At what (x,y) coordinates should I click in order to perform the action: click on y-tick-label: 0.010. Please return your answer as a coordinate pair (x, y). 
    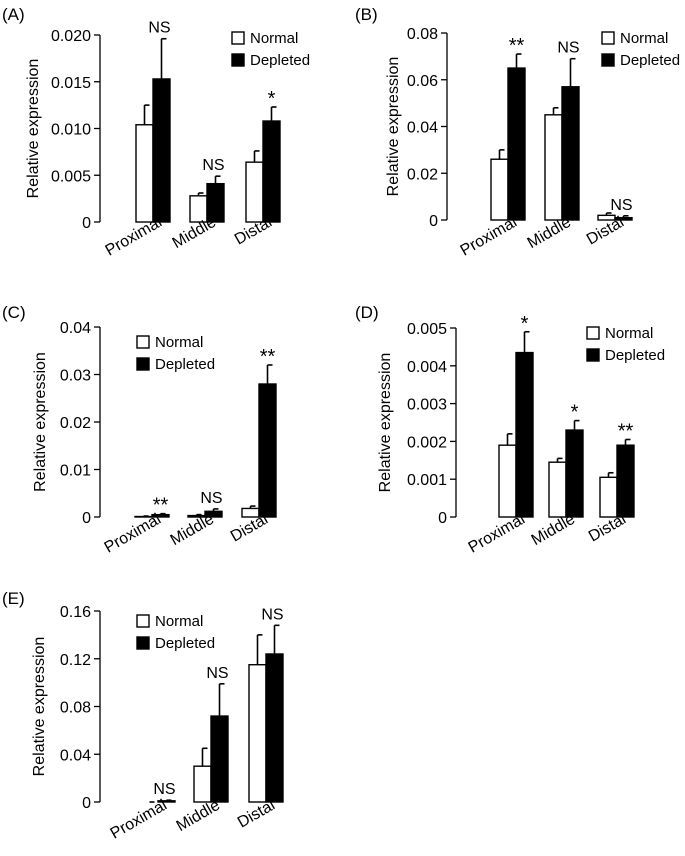
    Looking at the image, I should click on (71, 130).